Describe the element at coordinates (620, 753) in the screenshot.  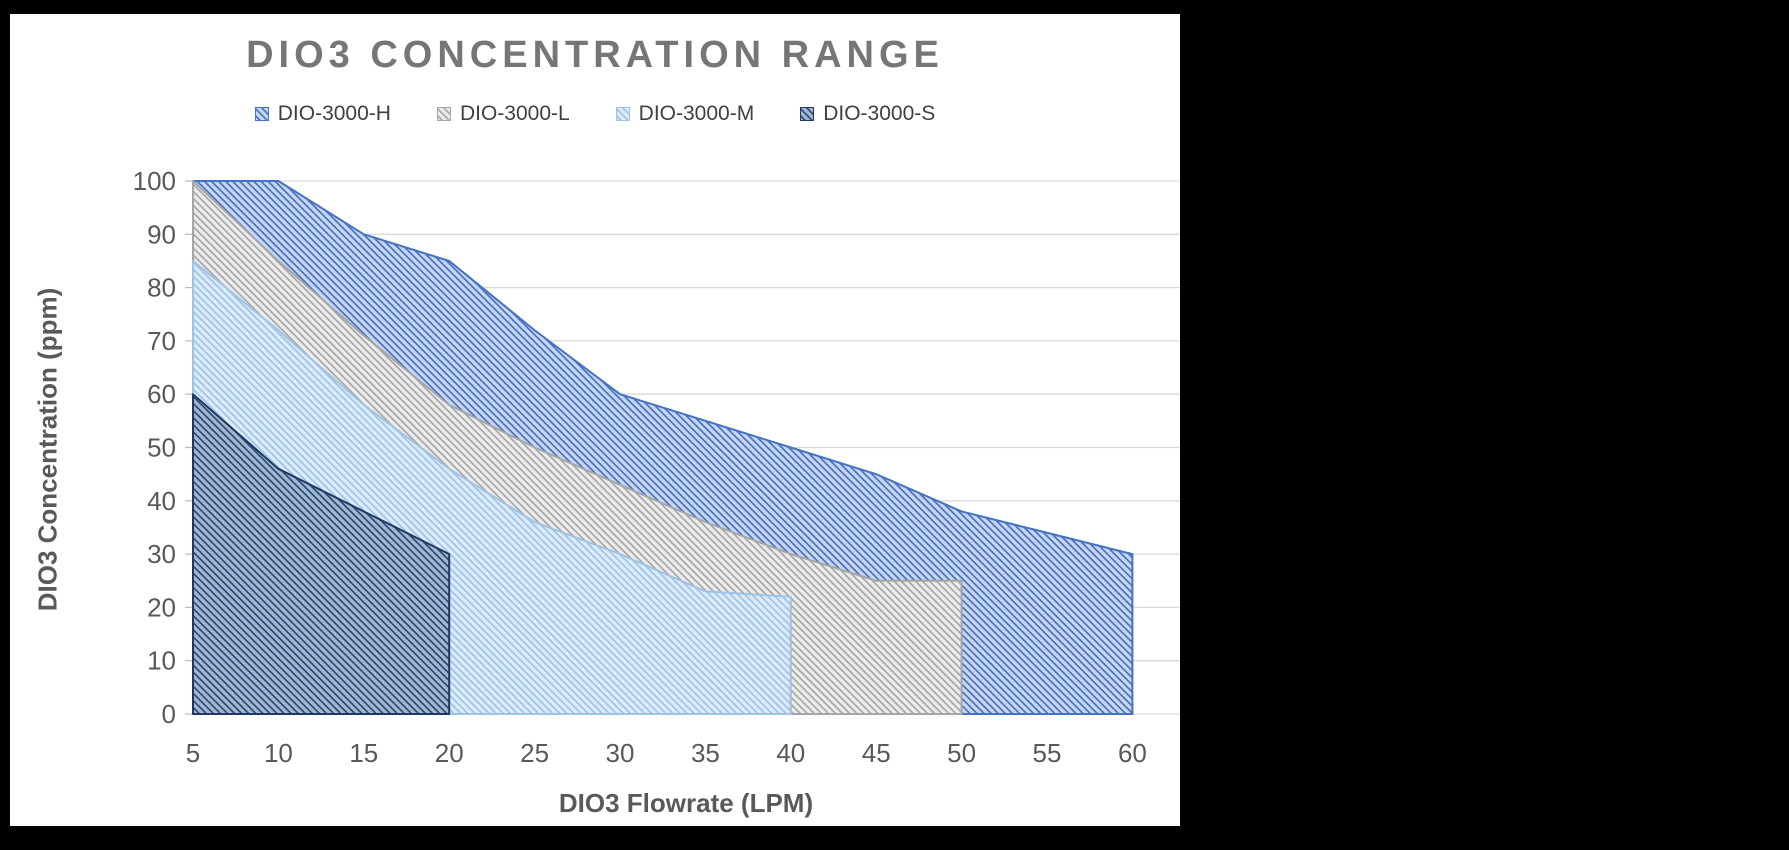
I see `x-tick-label-30: 30` at that location.